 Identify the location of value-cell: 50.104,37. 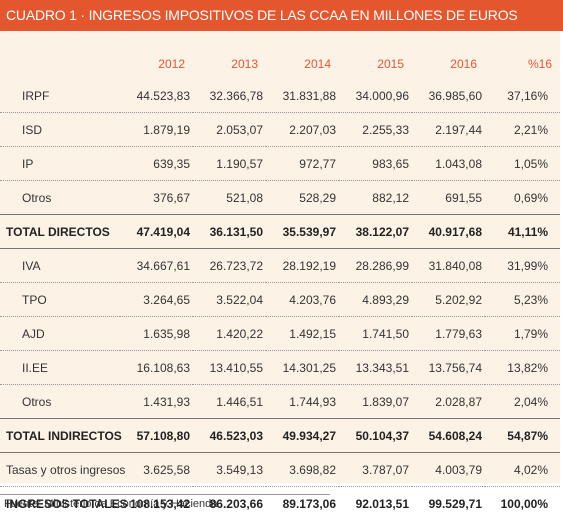
(375, 435).